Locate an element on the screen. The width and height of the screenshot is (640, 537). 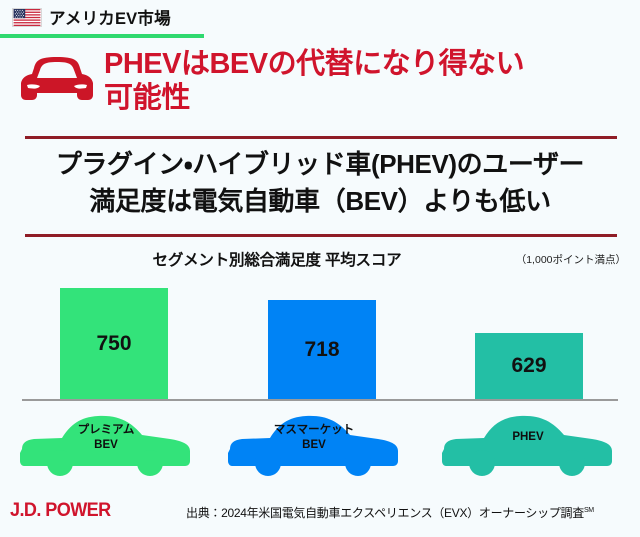
divider-top is located at coordinates (321, 137).